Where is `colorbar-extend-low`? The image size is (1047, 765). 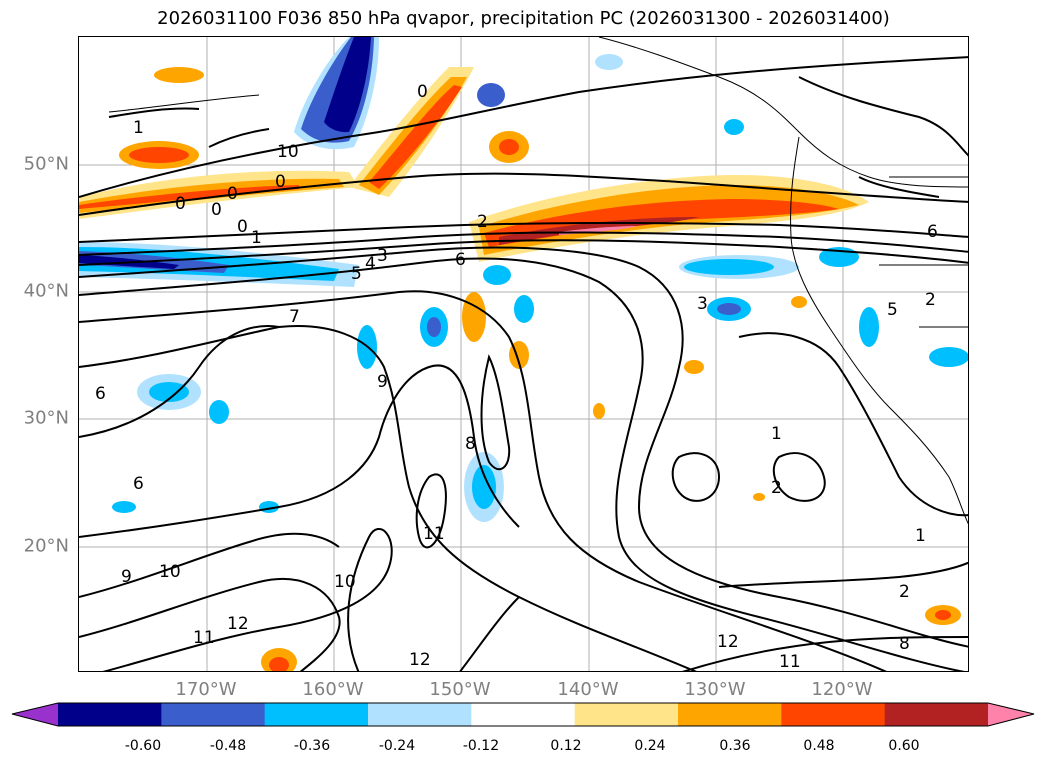 colorbar-extend-low is located at coordinates (35, 714).